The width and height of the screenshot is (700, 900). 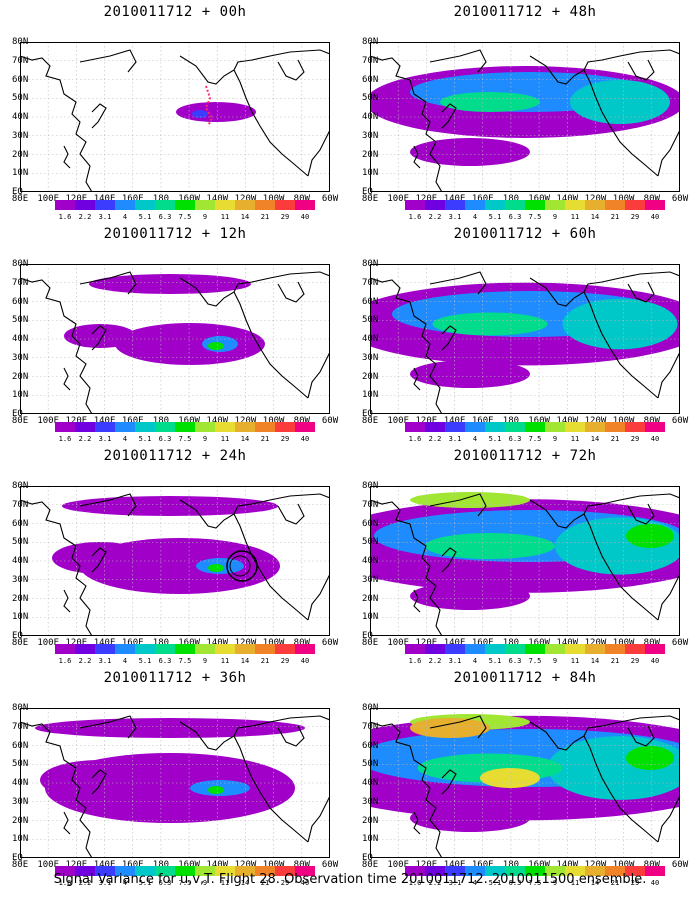 I want to click on colorbar, so click(x=185, y=205).